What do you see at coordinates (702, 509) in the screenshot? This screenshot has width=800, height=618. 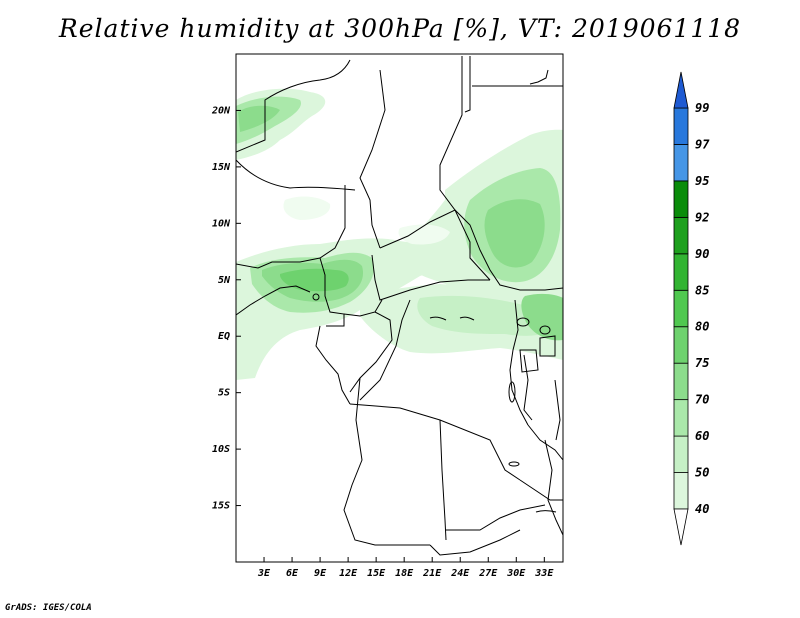 I see `colorbar-label: 40` at bounding box center [702, 509].